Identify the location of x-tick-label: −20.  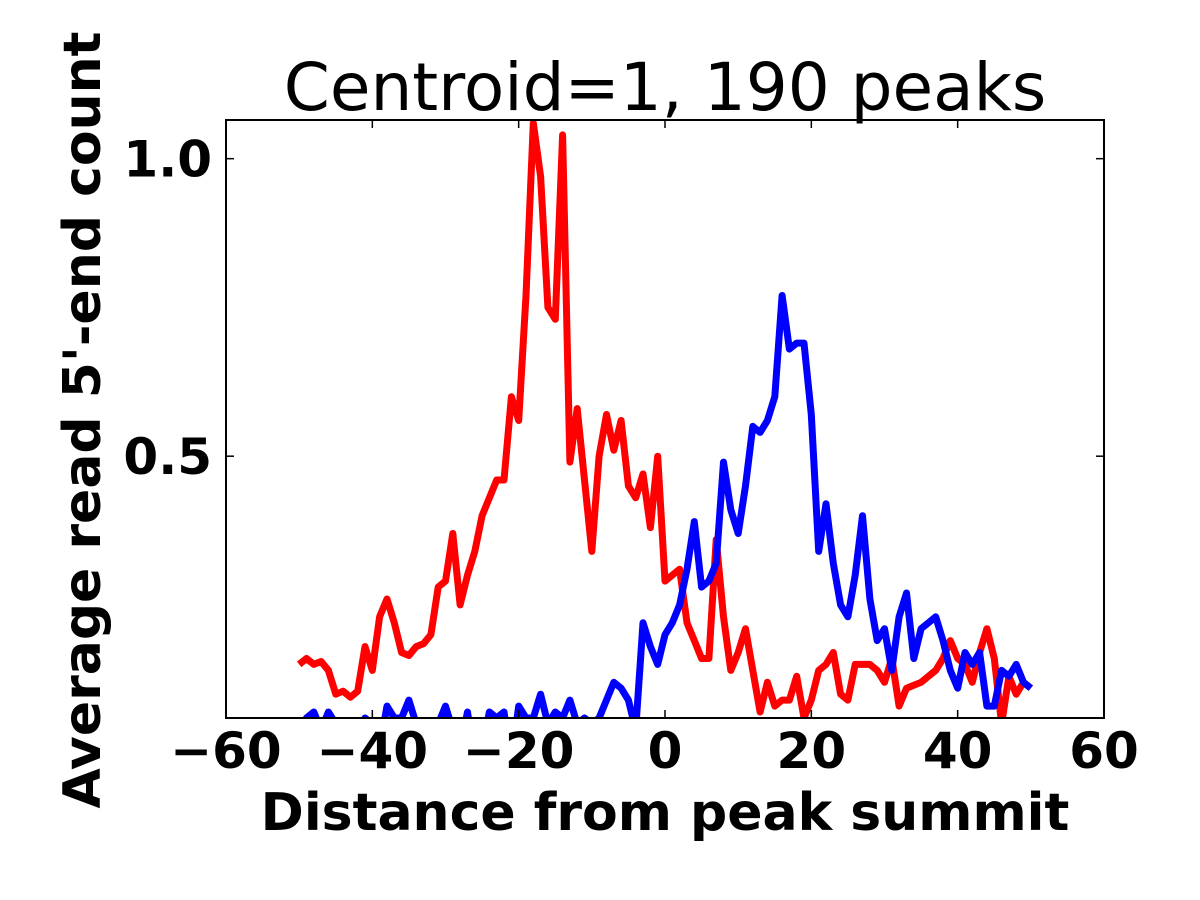
(518, 751).